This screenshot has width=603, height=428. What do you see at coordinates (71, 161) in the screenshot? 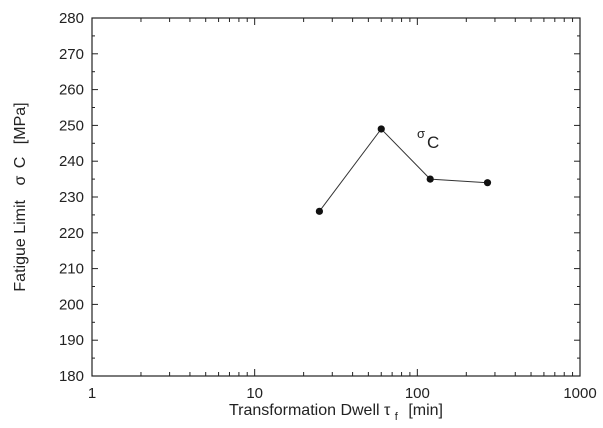
I see `y-tick-label: 240` at bounding box center [71, 161].